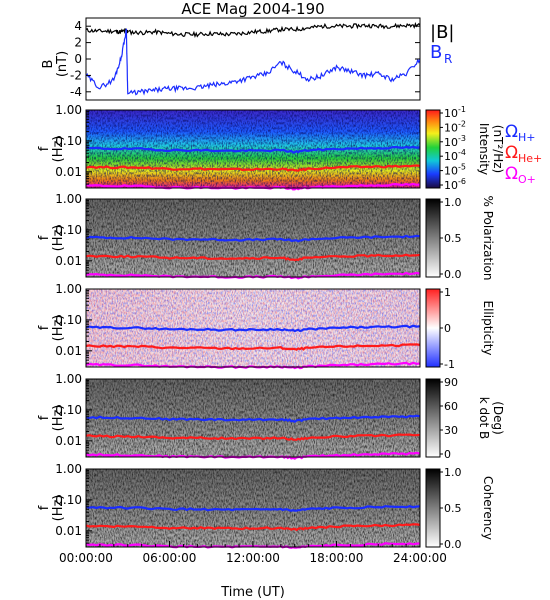 Image resolution: width=550 pixels, height=600 pixels. Describe the element at coordinates (433, 328) in the screenshot. I see `ellipticity-colorbar` at that location.